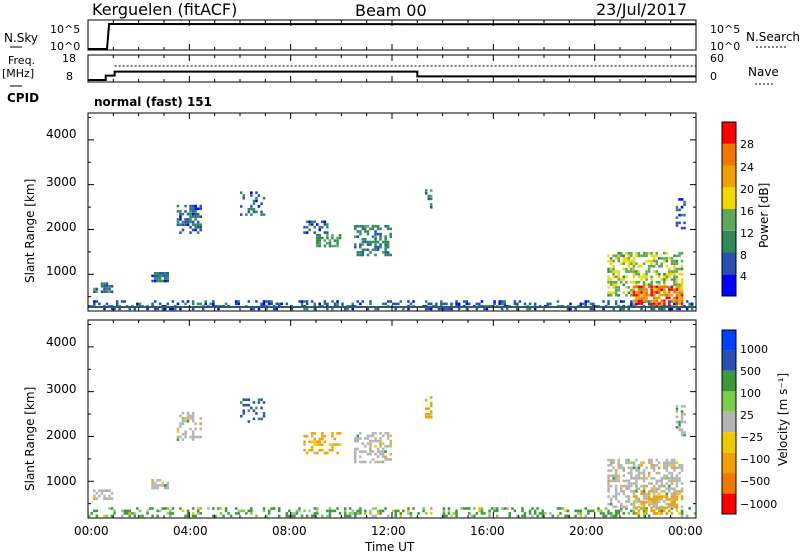 This screenshot has width=800, height=554. What do you see at coordinates (685, 531) in the screenshot?
I see `xtick-2400: 00:00` at bounding box center [685, 531].